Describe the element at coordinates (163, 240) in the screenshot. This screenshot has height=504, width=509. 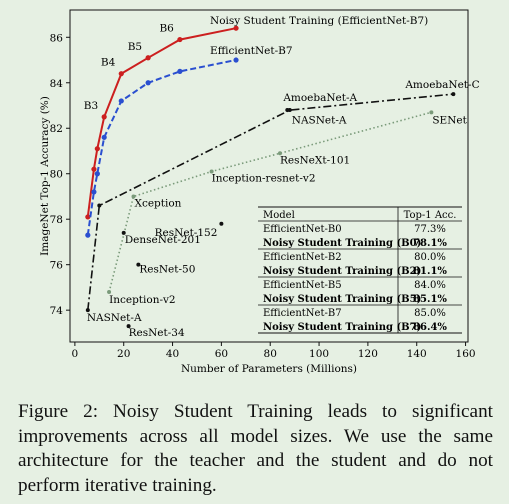
I see `annotation-label: DenseNet-201` at that location.